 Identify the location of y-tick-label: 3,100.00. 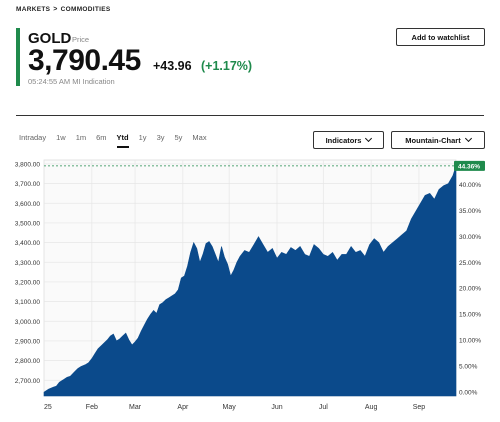
(28, 302).